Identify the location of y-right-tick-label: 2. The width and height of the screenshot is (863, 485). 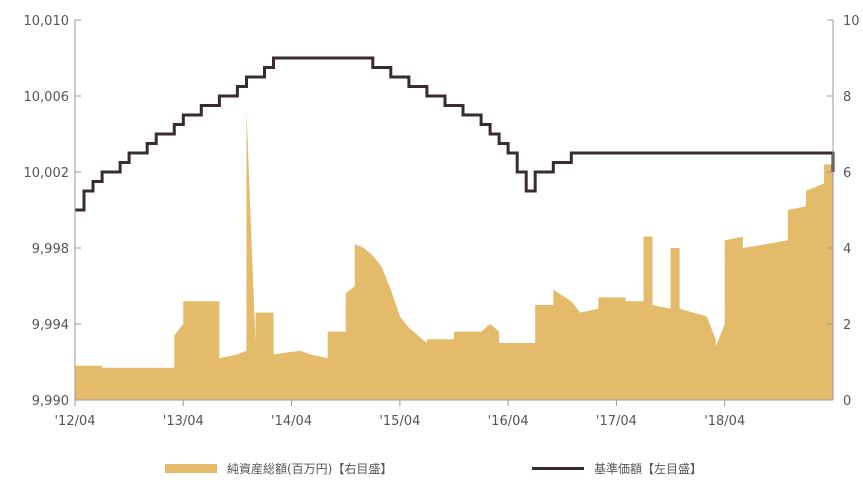
(847, 325).